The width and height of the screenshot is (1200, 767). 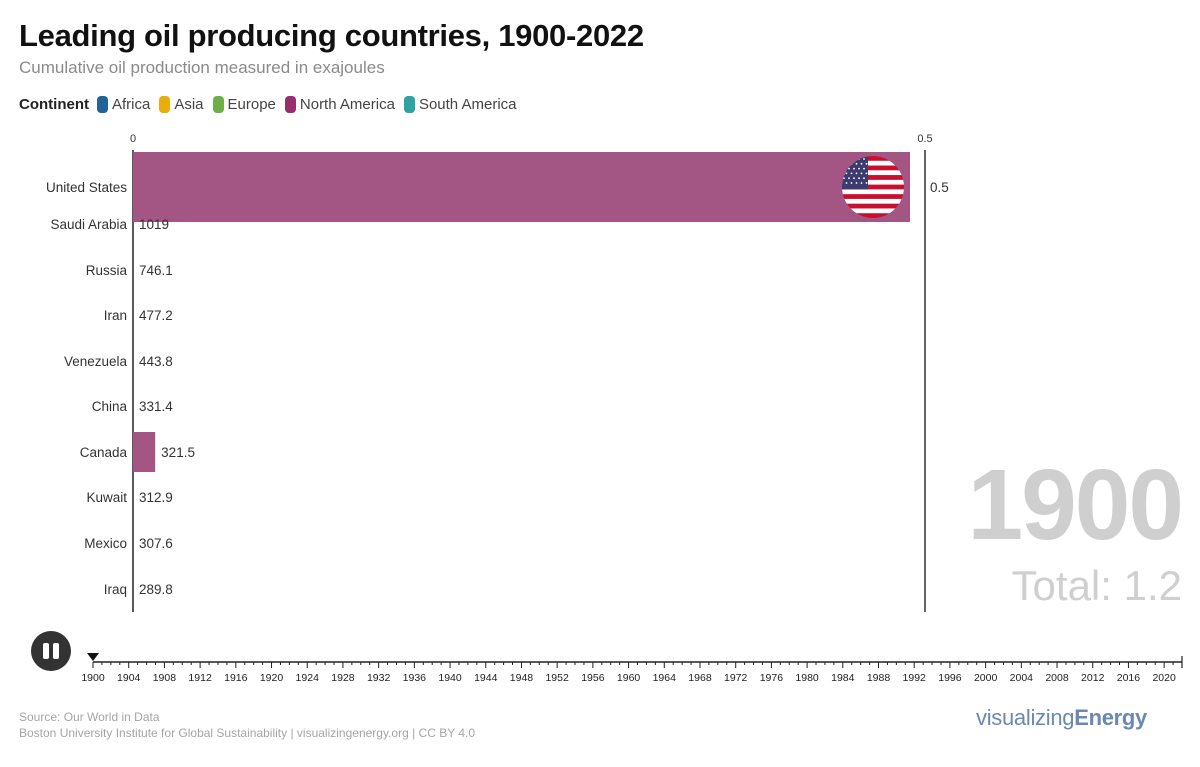 What do you see at coordinates (467, 104) in the screenshot?
I see `legend-label: South America` at bounding box center [467, 104].